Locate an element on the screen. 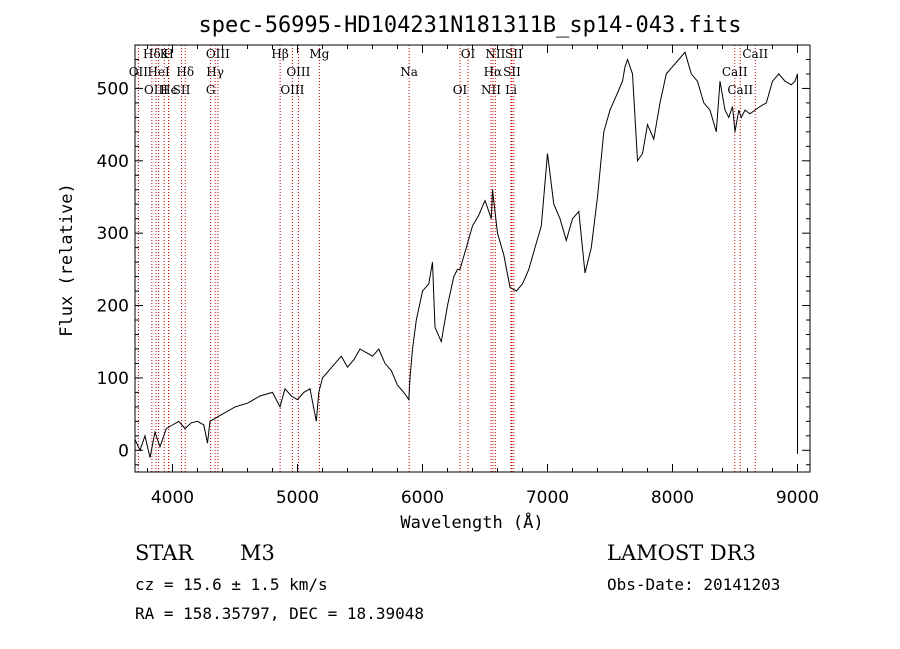 Image resolution: width=900 pixels, height=649 pixels. y-tick-label: 500 is located at coordinates (113, 89).